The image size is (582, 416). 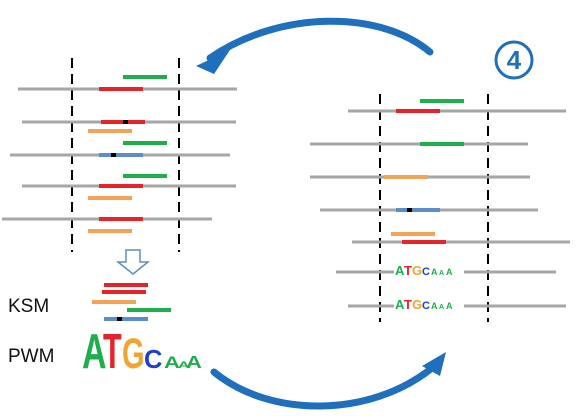 I want to click on step-number: 4, so click(x=514, y=60).